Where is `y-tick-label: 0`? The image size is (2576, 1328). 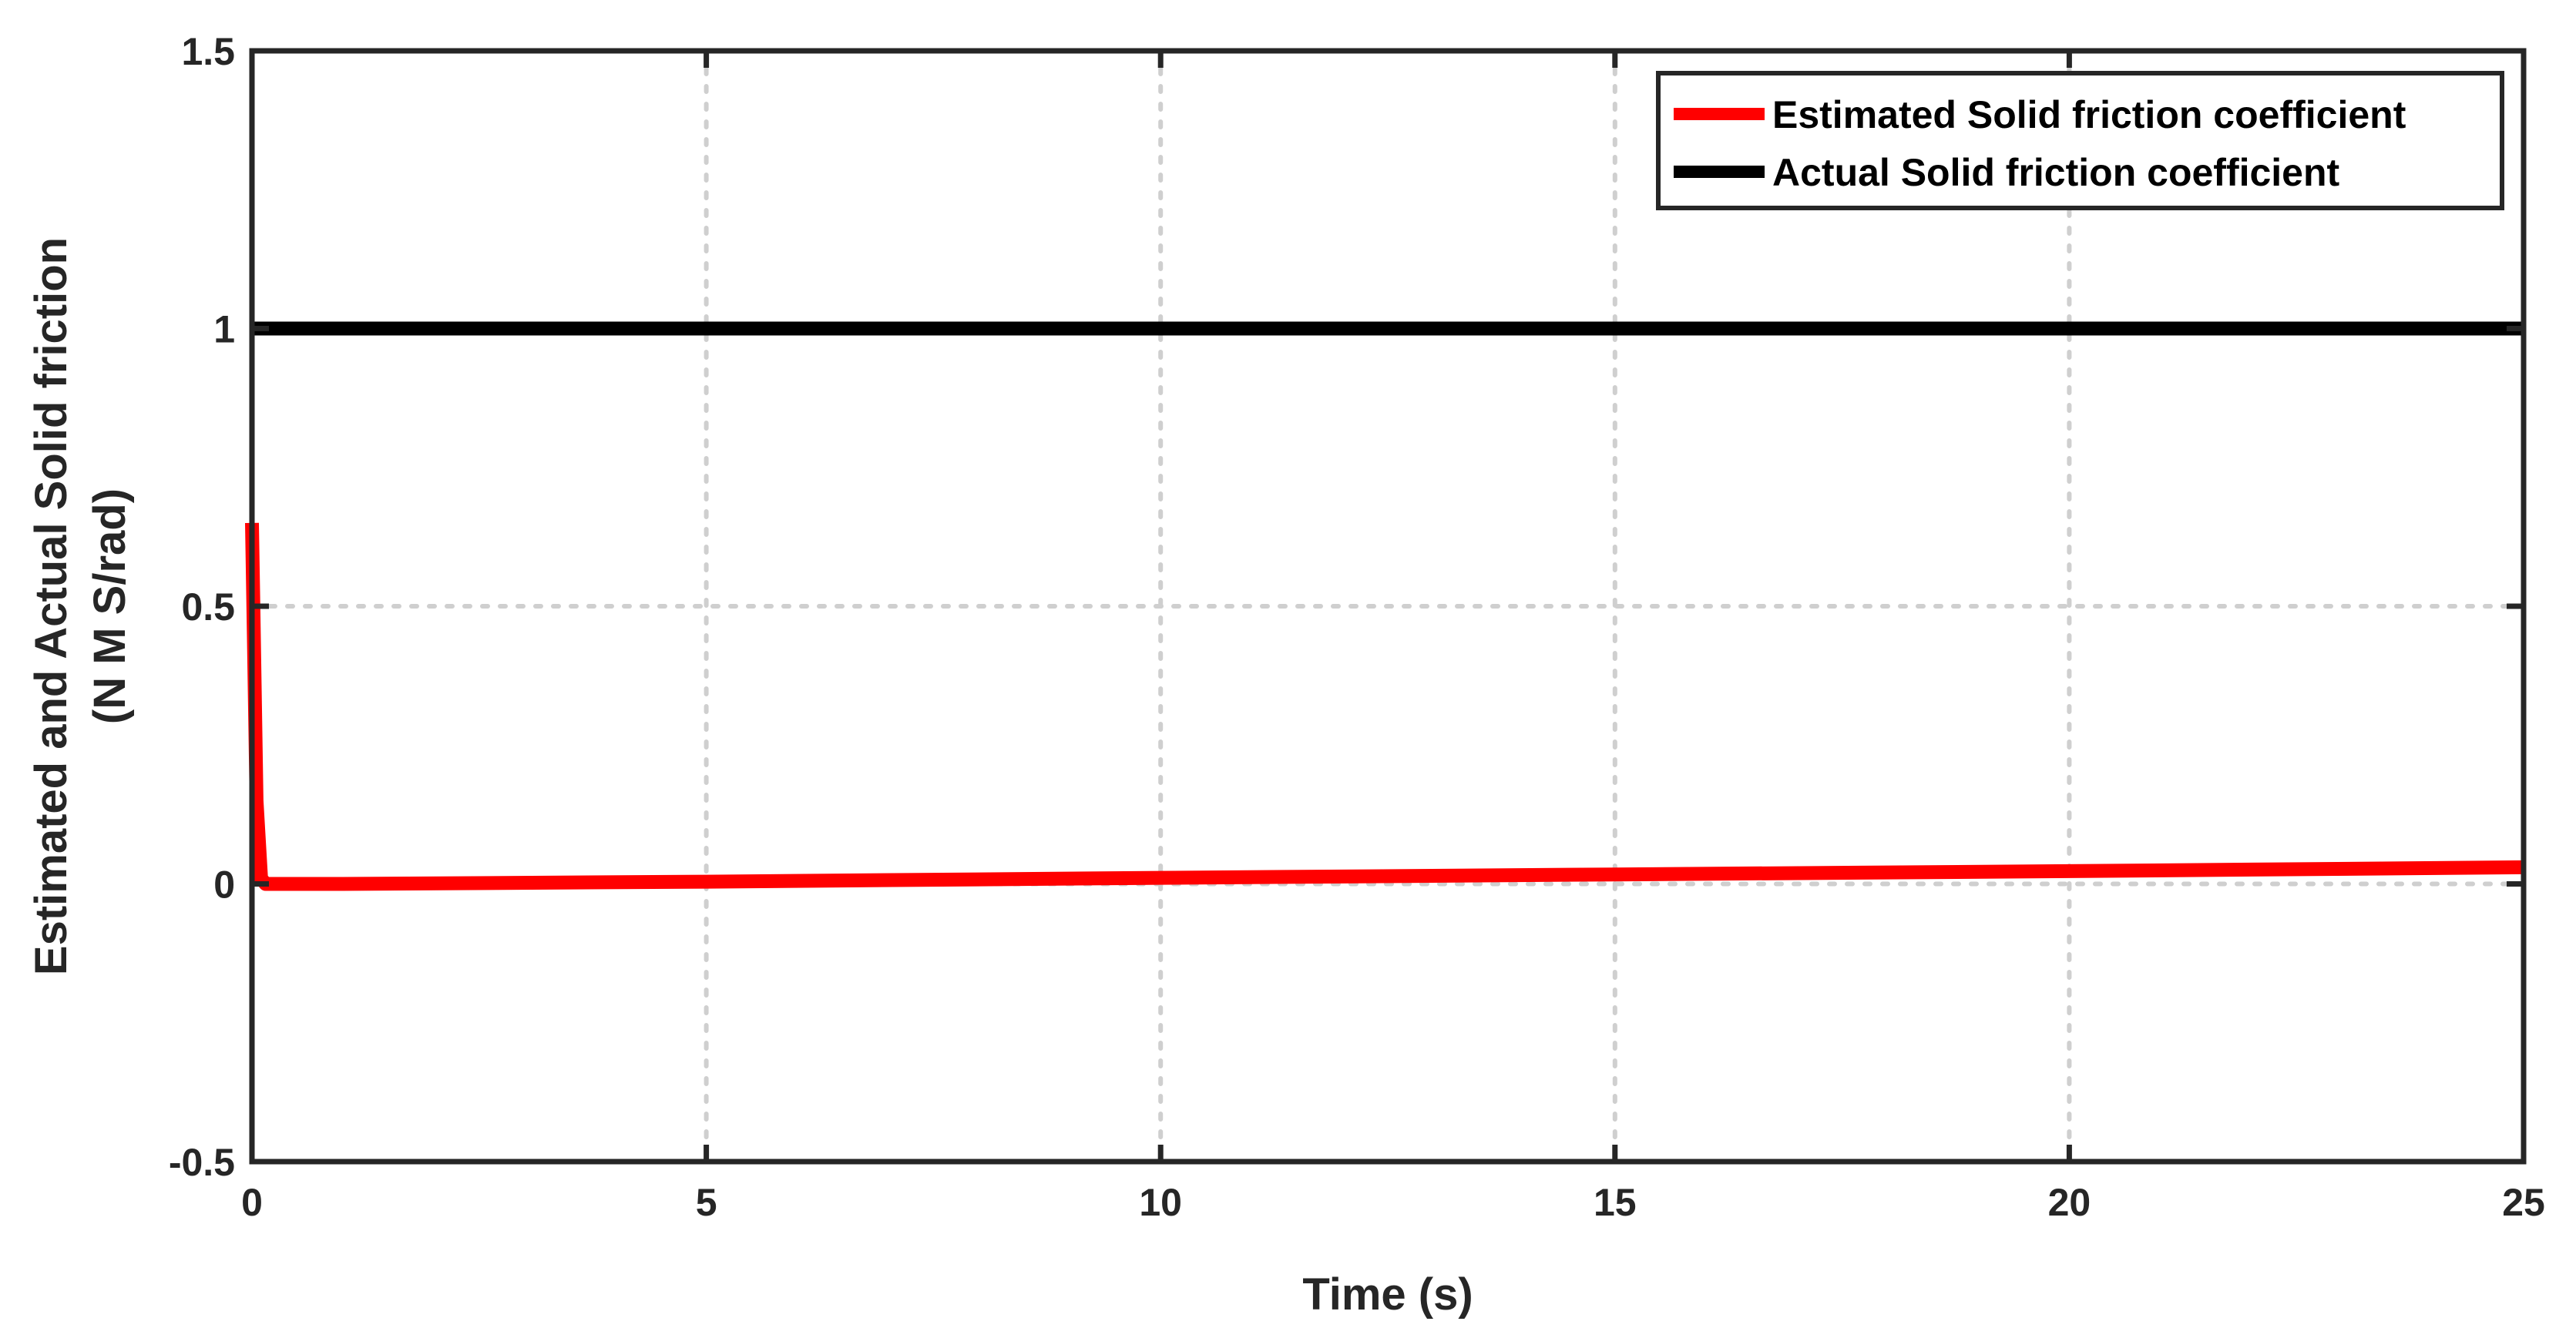 y-tick-label: 0 is located at coordinates (224, 885).